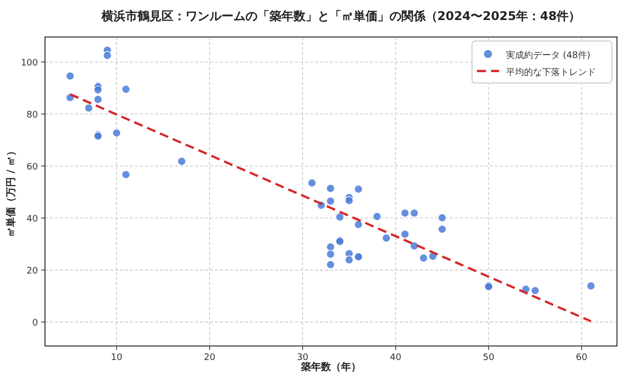 This screenshot has width=625, height=375. I want to click on x-tick-label: 60, so click(582, 358).